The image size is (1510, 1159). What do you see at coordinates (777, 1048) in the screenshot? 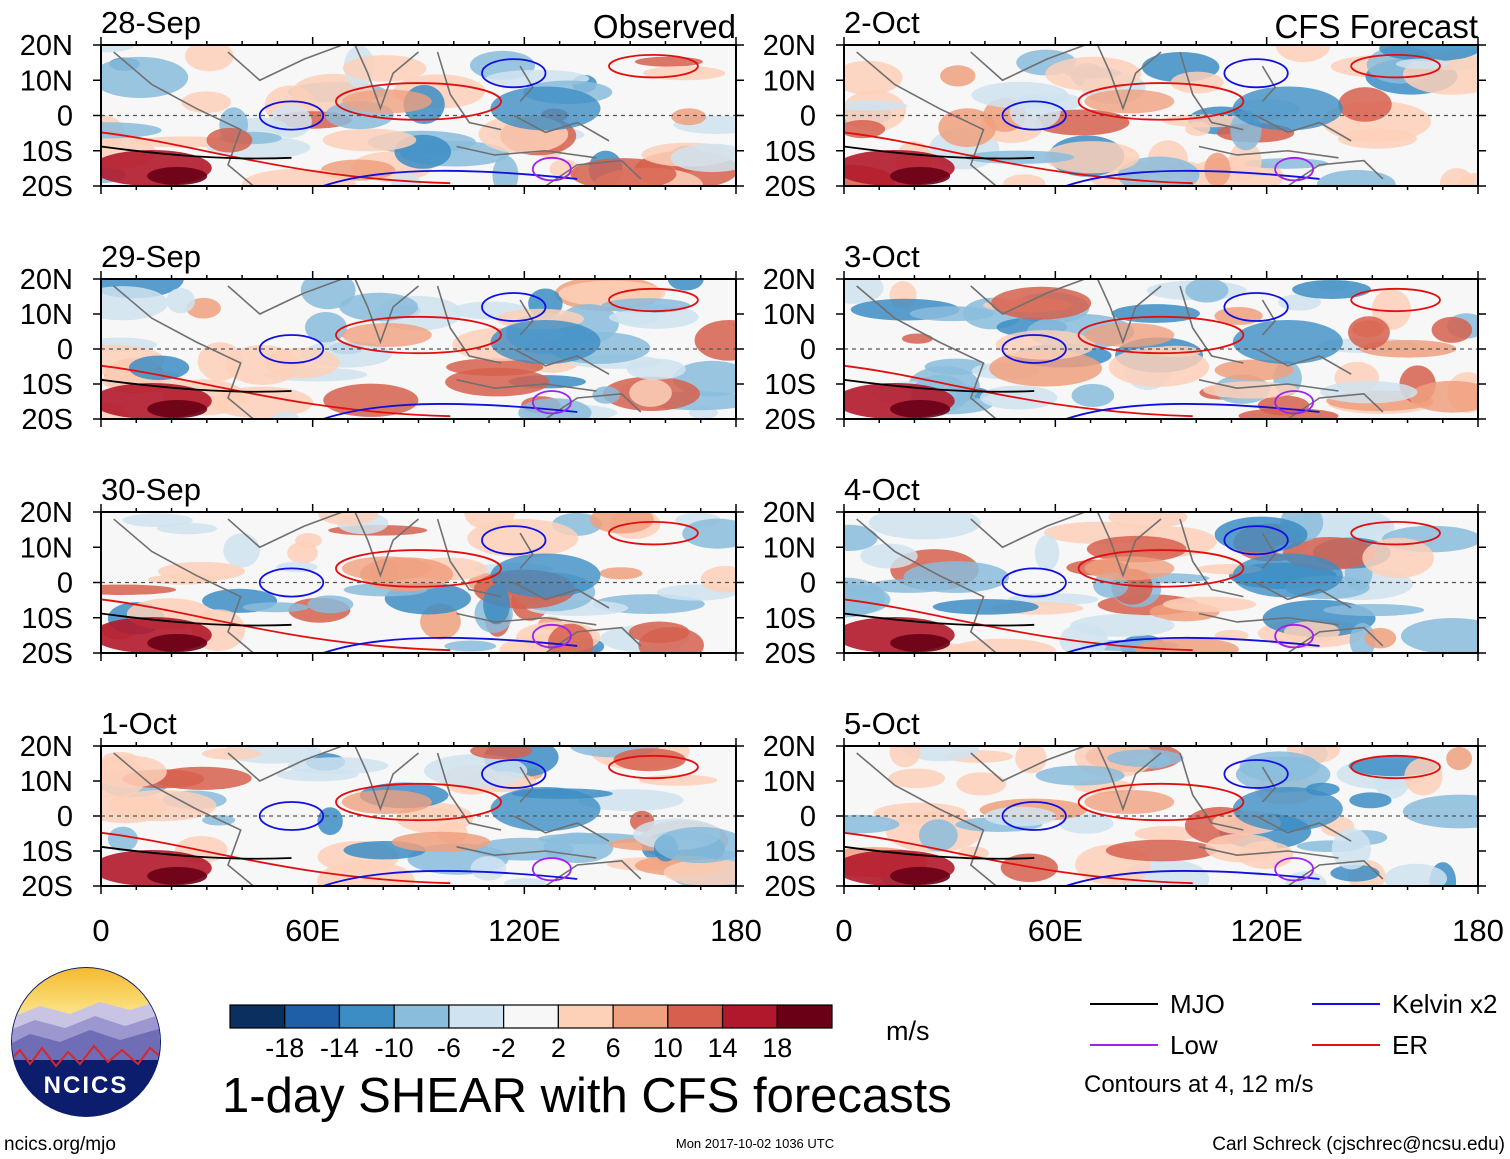
I see `colorbar-label: 18` at bounding box center [777, 1048].